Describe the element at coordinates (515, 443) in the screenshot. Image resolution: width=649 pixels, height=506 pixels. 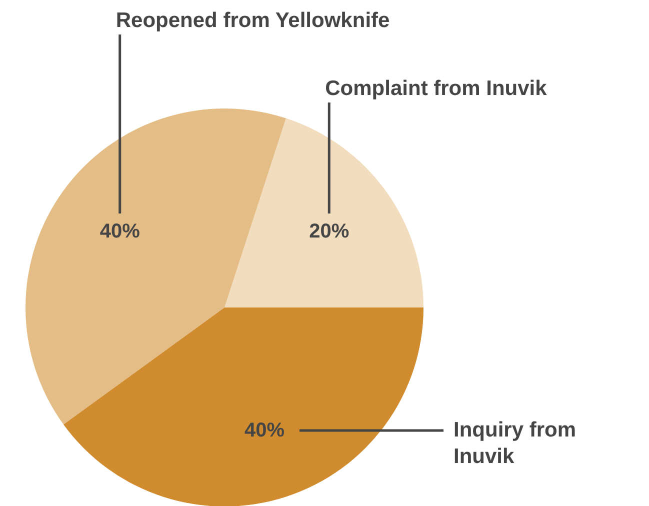
I see `slice-label: Inquiry from Inuvik` at that location.